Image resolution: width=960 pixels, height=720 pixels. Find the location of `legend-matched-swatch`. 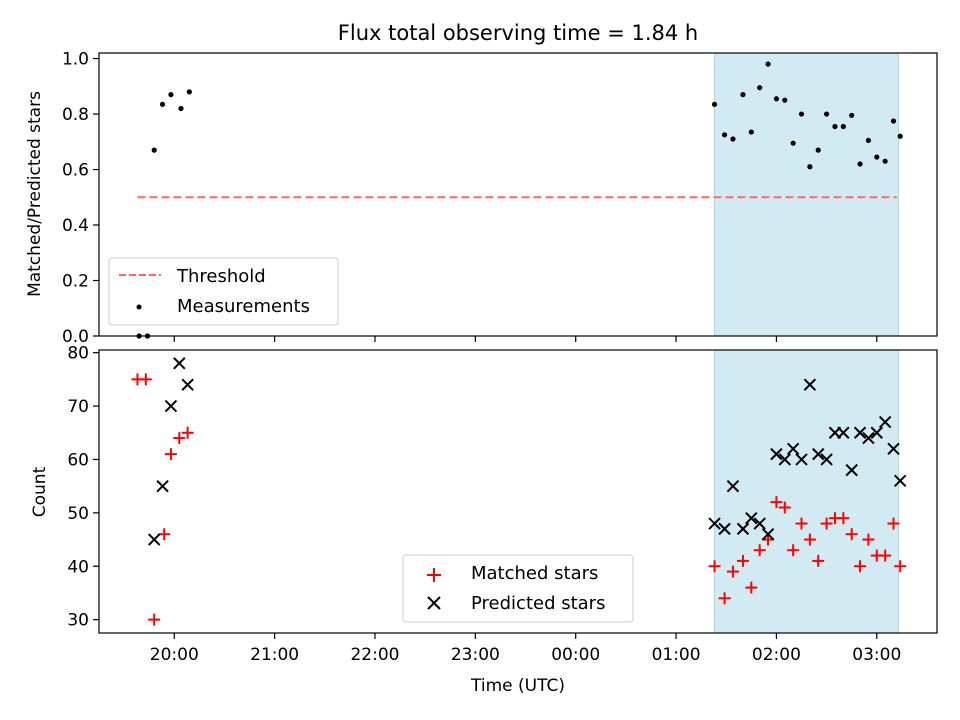

legend-matched-swatch is located at coordinates (434, 575).